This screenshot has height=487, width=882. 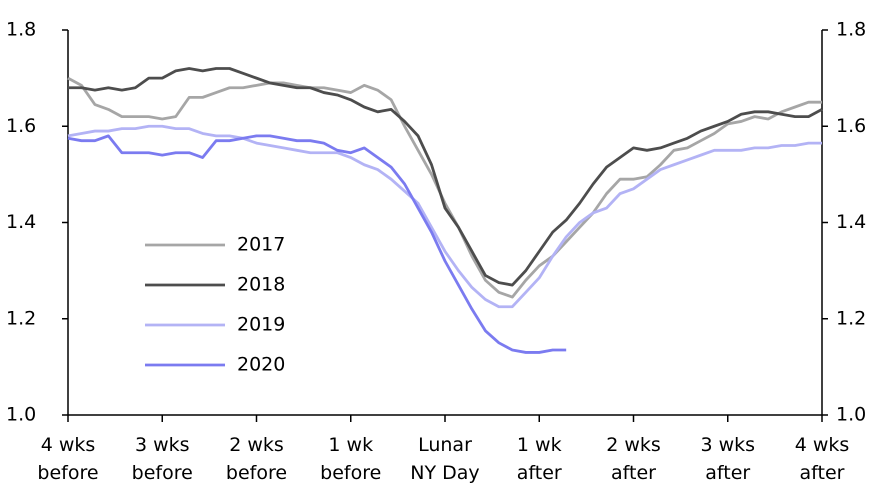 What do you see at coordinates (851, 318) in the screenshot?
I see `y2-tick-label: 1.2` at bounding box center [851, 318].